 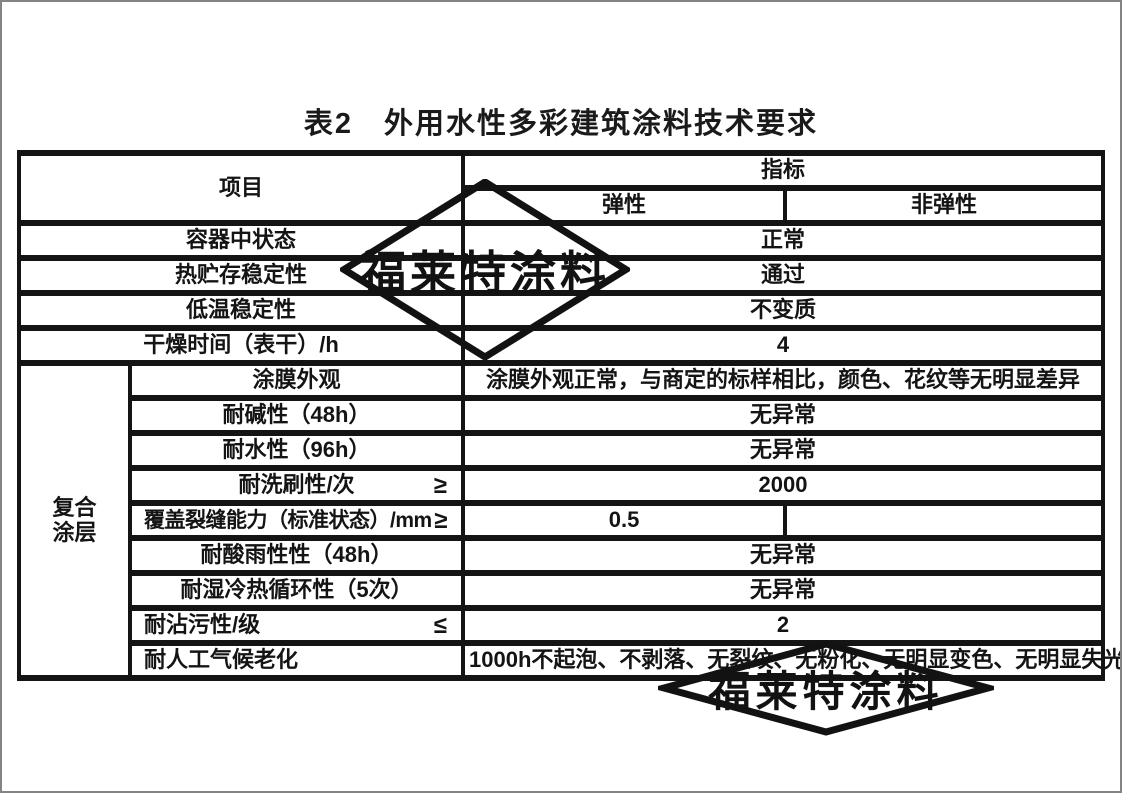 I want to click on table-row: 项目 指标, so click(x=561, y=188).